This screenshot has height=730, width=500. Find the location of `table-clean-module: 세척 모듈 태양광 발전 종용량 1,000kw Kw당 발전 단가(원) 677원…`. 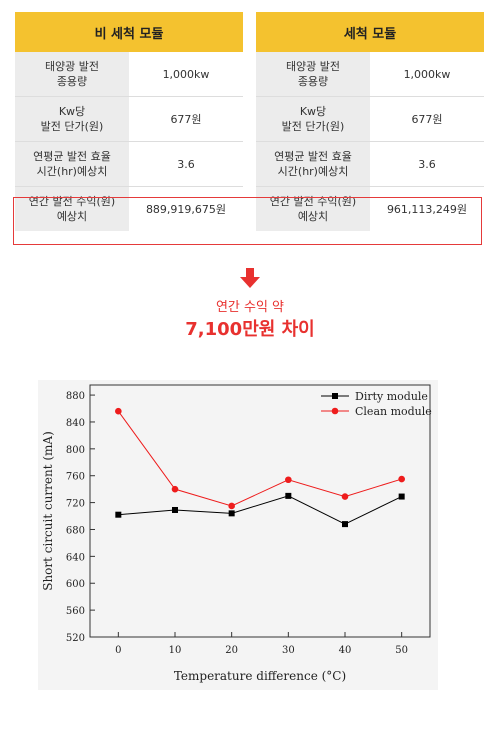

table-clean-module: 세척 모듈 태양광 발전 종용량 1,000kw Kw당 발전 단가(원) 677원… is located at coordinates (370, 121).